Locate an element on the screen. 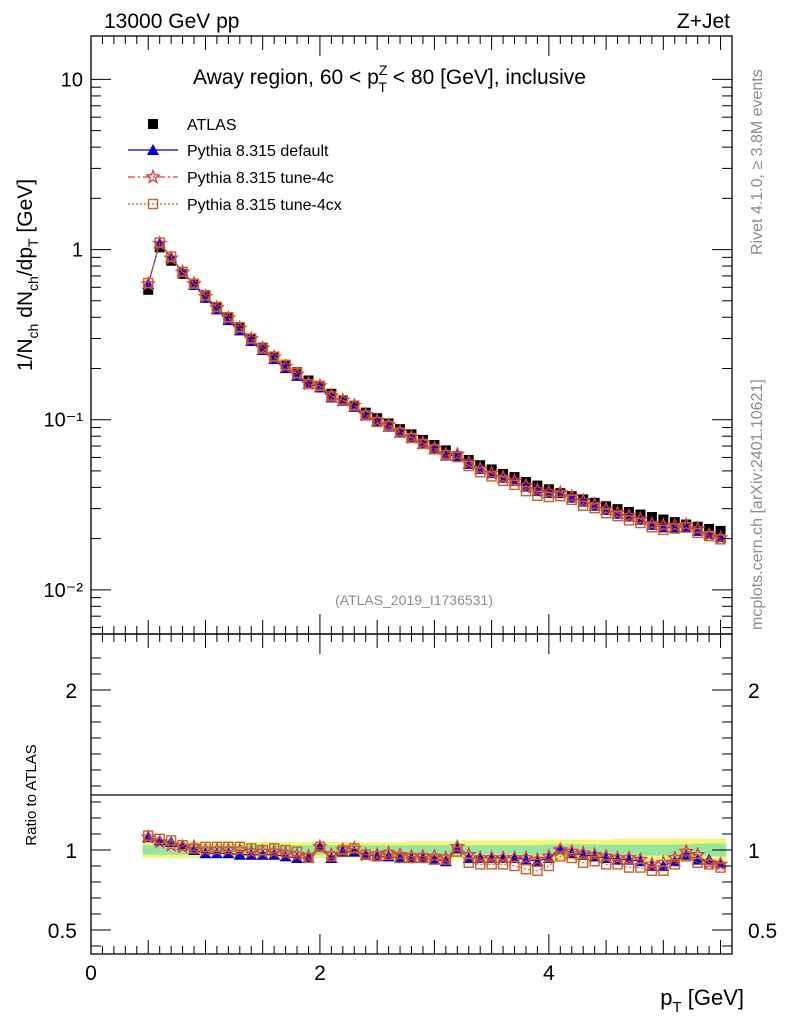 The height and width of the screenshot is (1024, 786). title-part-1: Away region, 60 < p is located at coordinates (286, 77).